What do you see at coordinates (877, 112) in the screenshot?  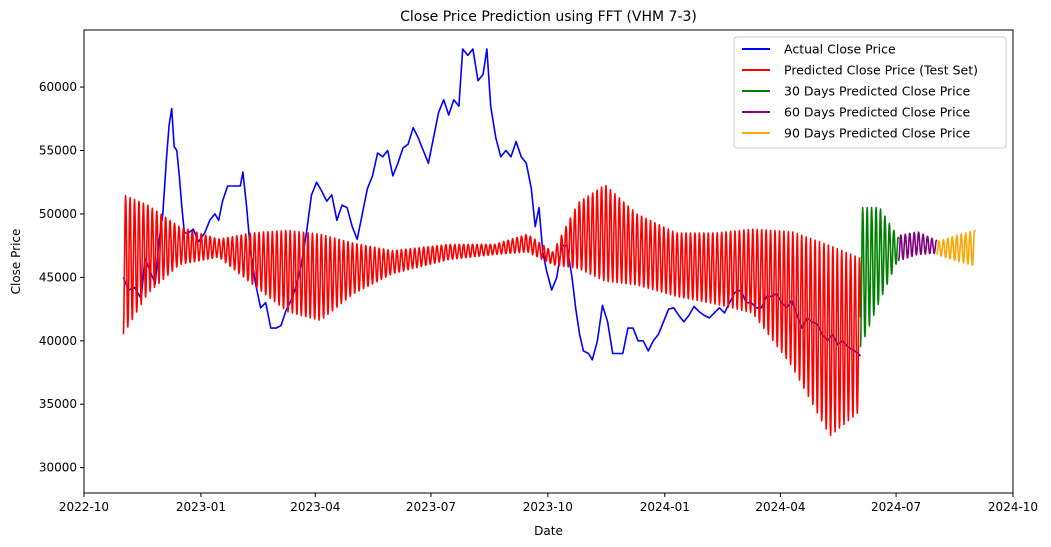 I see `legend-label: 60 Days Predicted Close Price` at bounding box center [877, 112].